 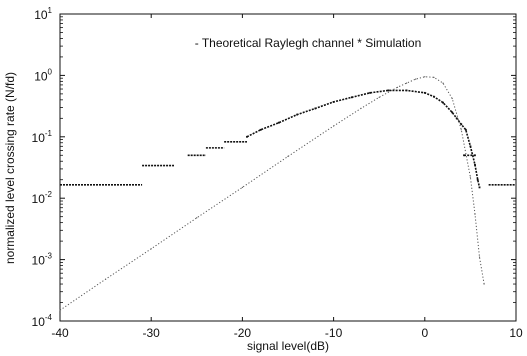 I want to click on x-axis-title: signal level(dB), so click(x=288, y=346).